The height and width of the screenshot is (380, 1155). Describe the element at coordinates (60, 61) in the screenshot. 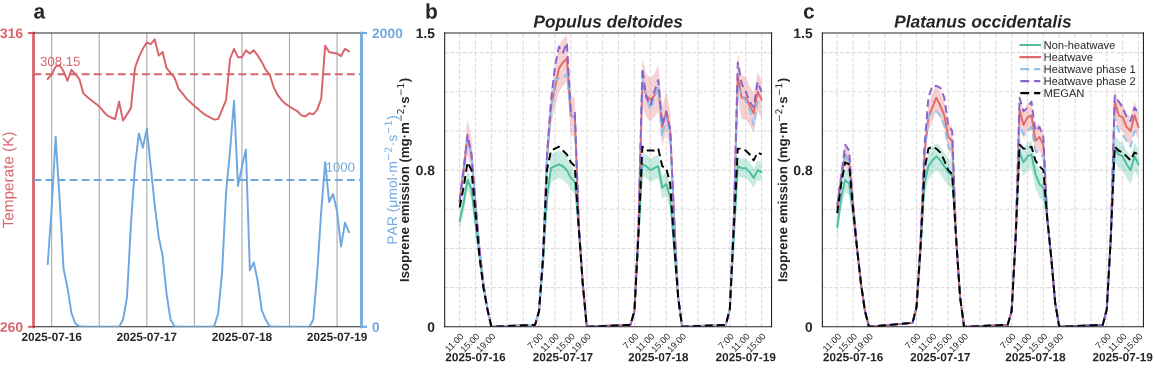

I see `ref-line-label: 308.15` at that location.